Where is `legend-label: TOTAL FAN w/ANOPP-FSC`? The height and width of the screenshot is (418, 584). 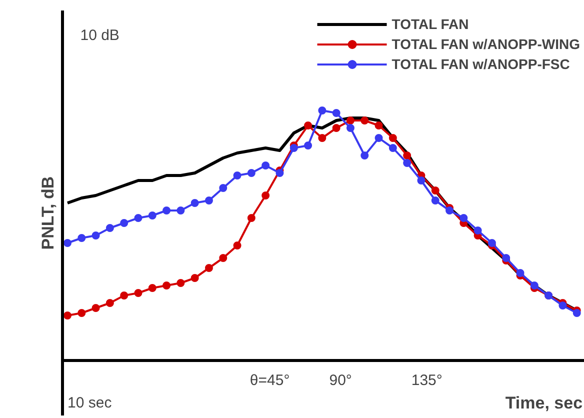
legend-label: TOTAL FAN w/ANOPP-FSC is located at coordinates (481, 64).